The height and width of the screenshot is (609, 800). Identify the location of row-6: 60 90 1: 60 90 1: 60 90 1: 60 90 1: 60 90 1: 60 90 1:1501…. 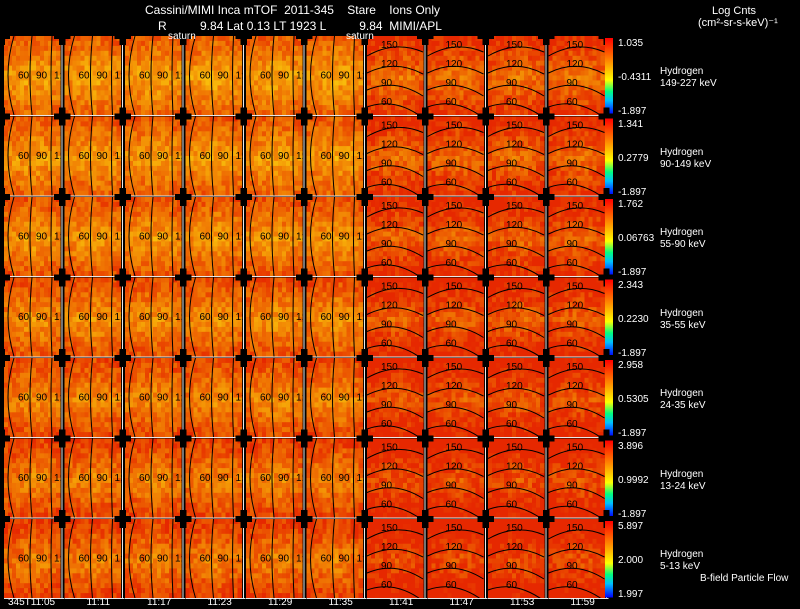
(307, 556).